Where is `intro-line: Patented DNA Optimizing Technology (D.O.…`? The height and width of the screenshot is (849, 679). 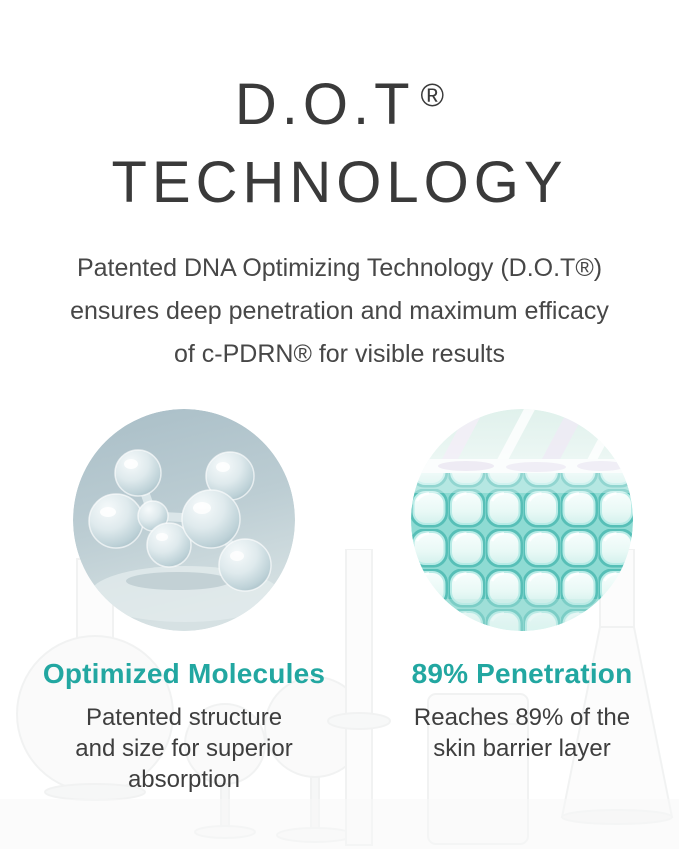 intro-line: Patented DNA Optimizing Technology (D.O.… is located at coordinates (339, 268).